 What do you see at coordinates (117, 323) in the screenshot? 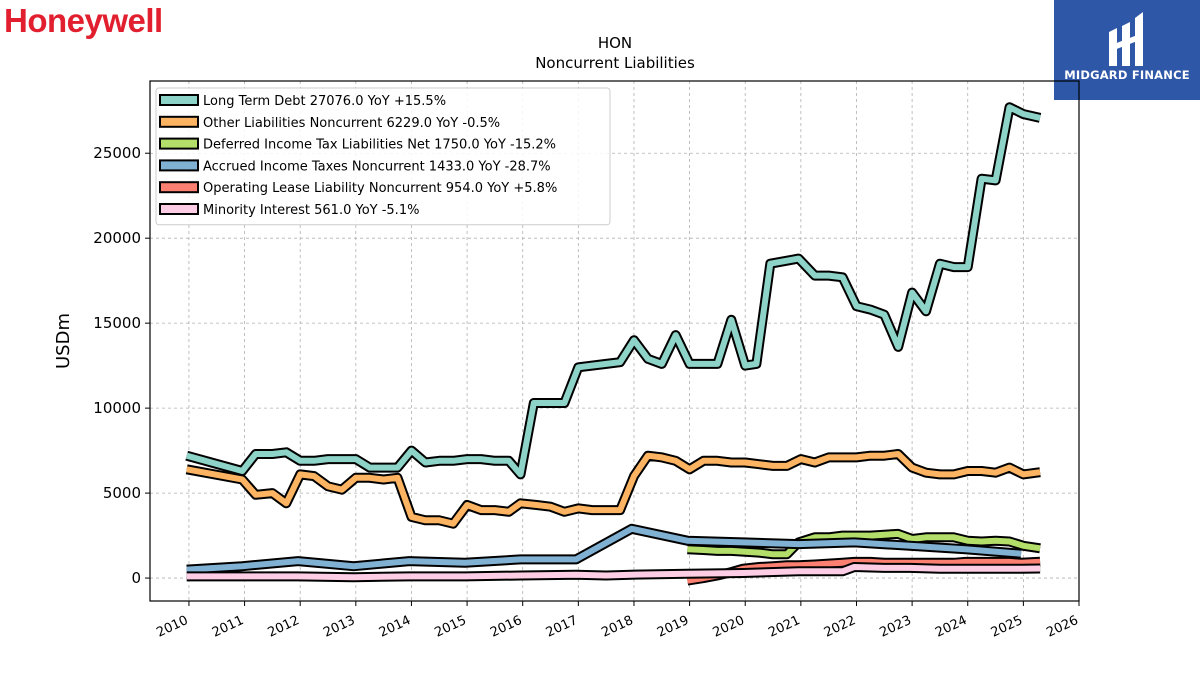
I see `y-tick-label: 15000` at bounding box center [117, 323].